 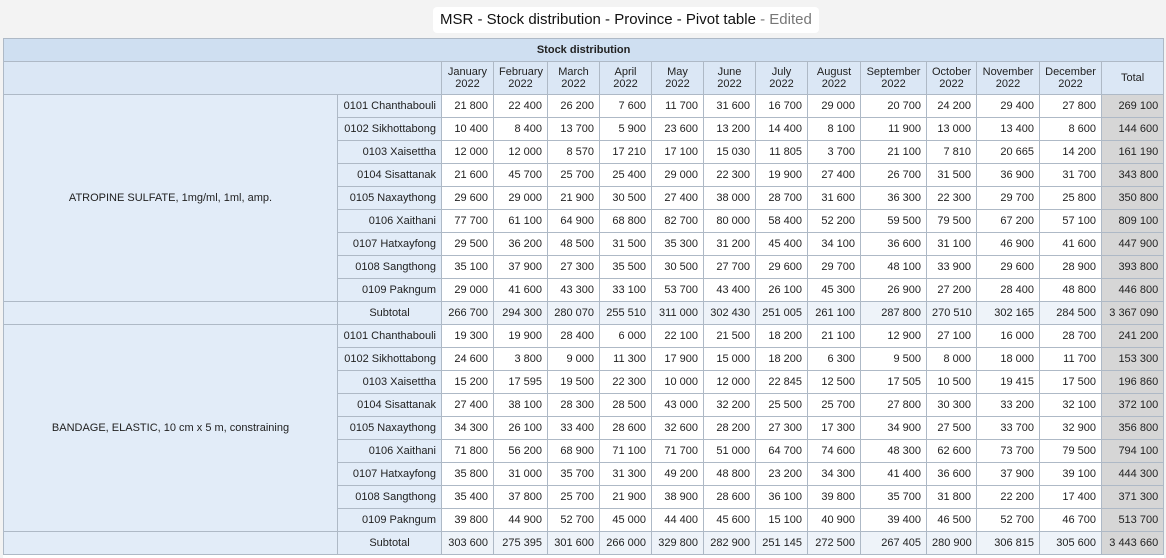 What do you see at coordinates (677, 405) in the screenshot?
I see `value-cell: 43 000` at bounding box center [677, 405].